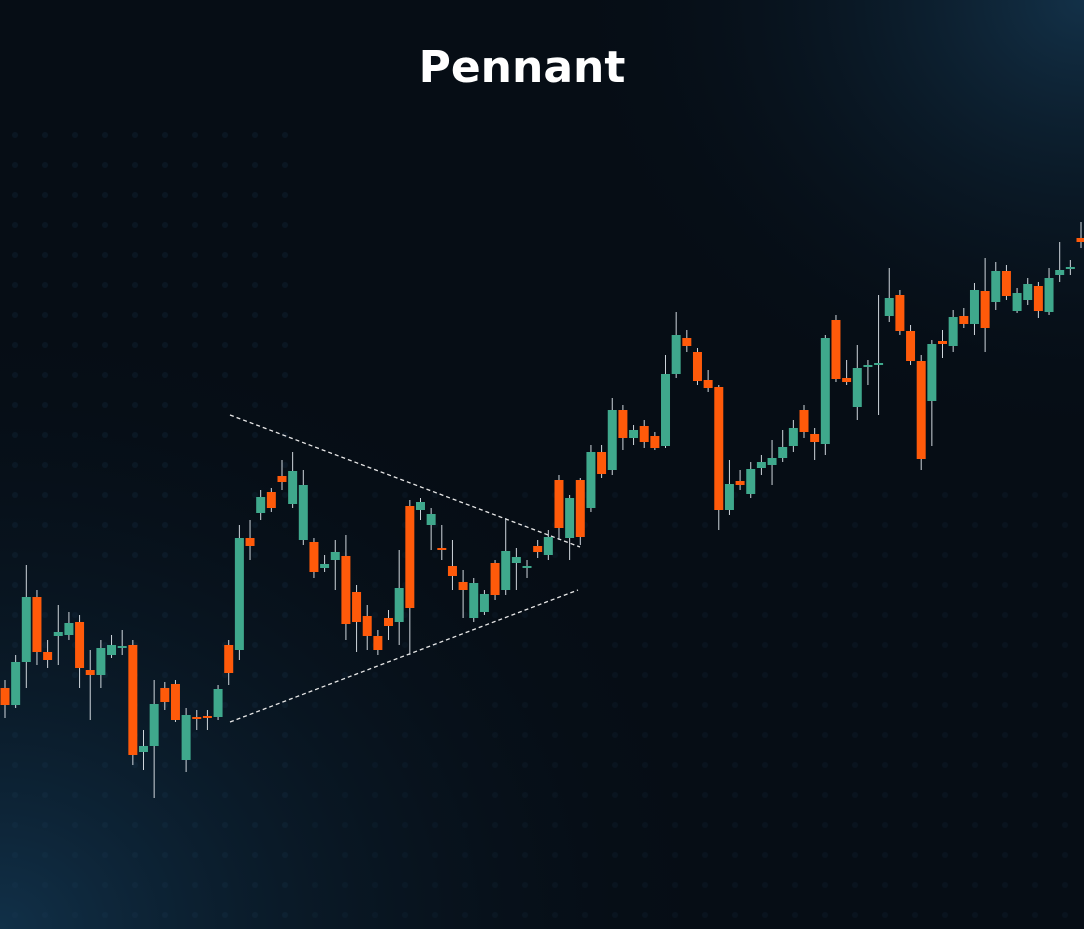 The image size is (1084, 929). What do you see at coordinates (522, 67) in the screenshot?
I see `chart-title: Pennant` at bounding box center [522, 67].